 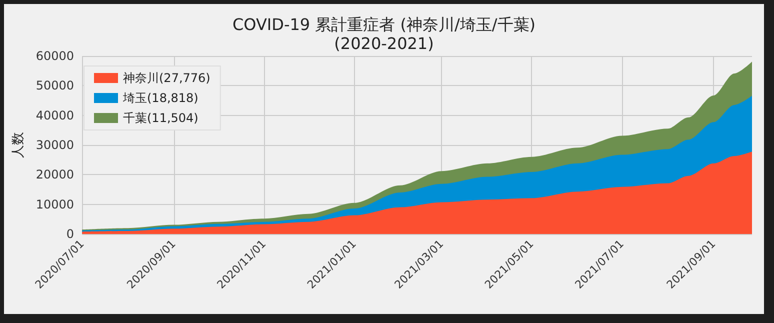 What do you see at coordinates (166, 78) in the screenshot?
I see `legend-label: 神奈川(27,776)` at bounding box center [166, 78].